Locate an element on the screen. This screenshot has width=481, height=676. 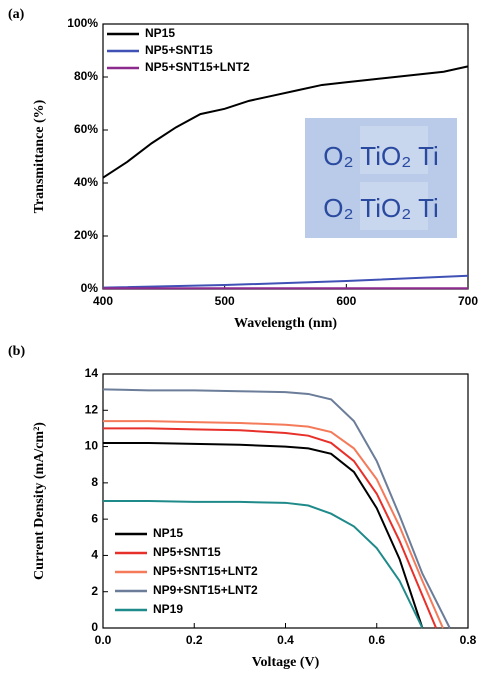
y-tick-label: 2 is located at coordinates (94, 591).